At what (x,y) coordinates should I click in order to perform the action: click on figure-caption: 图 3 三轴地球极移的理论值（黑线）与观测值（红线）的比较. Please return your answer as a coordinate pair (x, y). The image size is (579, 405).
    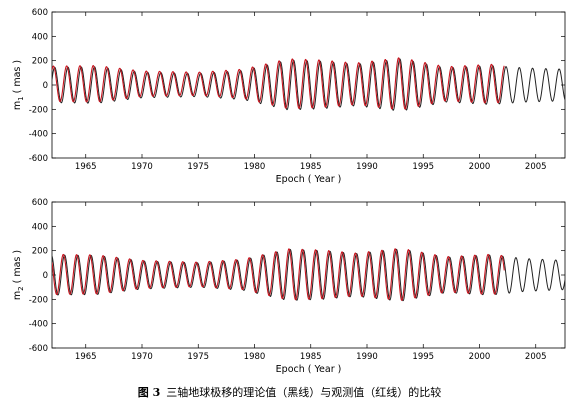
    Looking at the image, I should click on (289, 392).